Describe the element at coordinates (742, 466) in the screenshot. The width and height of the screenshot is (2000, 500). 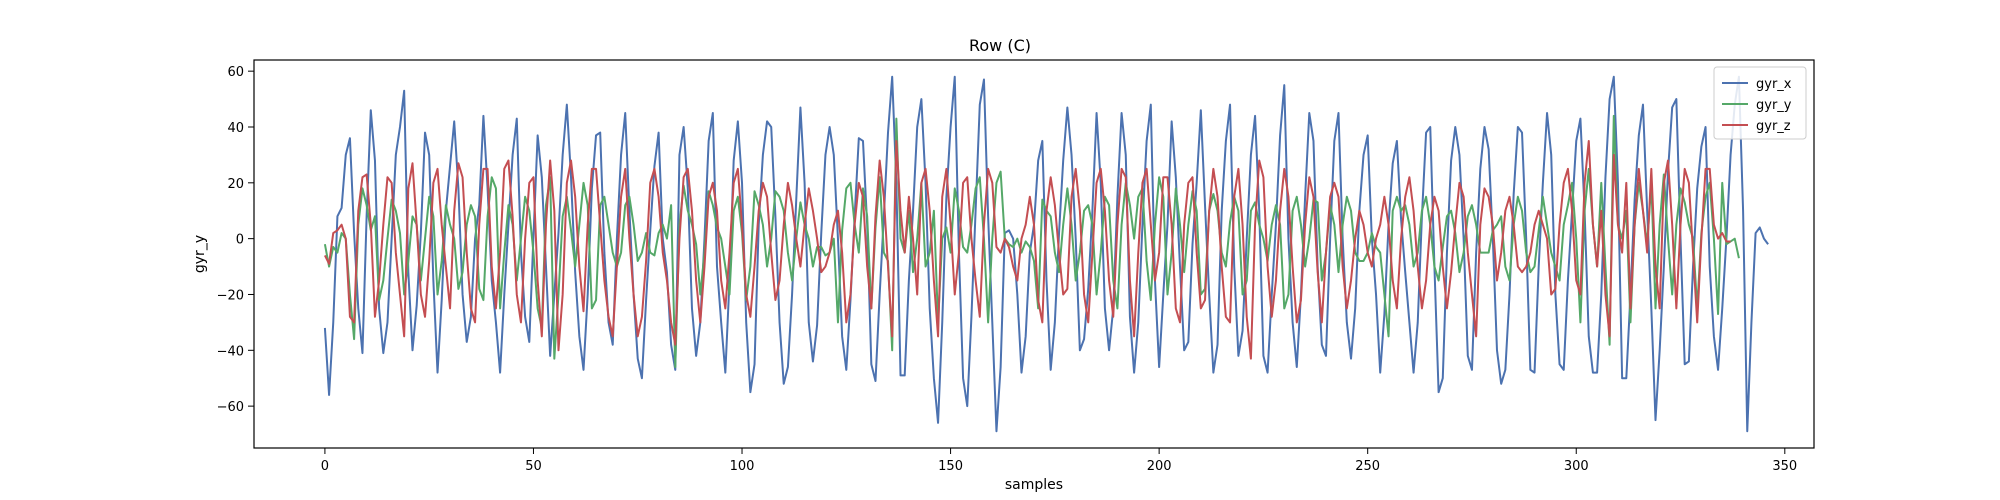
I see `x-tick-label: 100` at that location.